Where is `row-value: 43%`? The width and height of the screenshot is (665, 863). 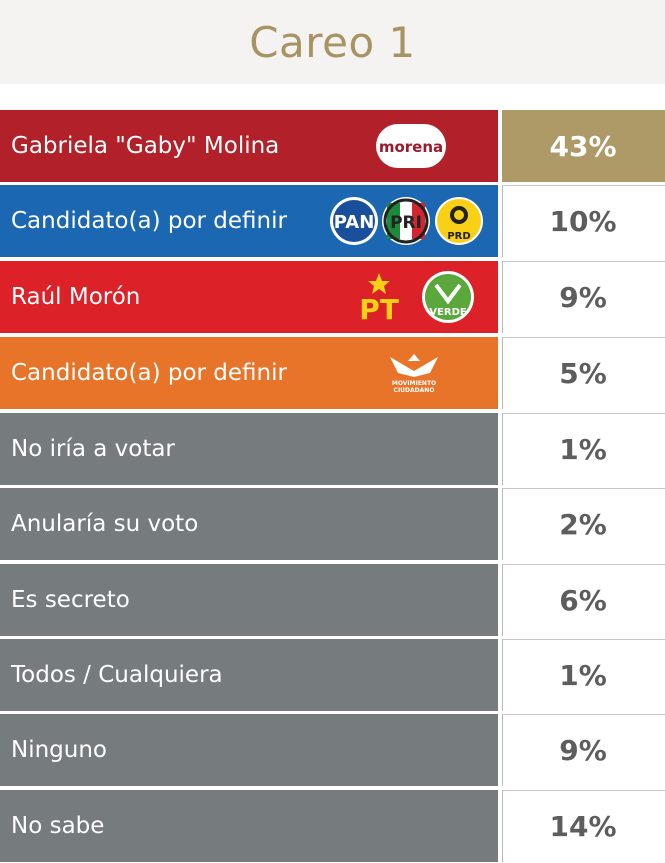 row-value: 43% is located at coordinates (583, 146).